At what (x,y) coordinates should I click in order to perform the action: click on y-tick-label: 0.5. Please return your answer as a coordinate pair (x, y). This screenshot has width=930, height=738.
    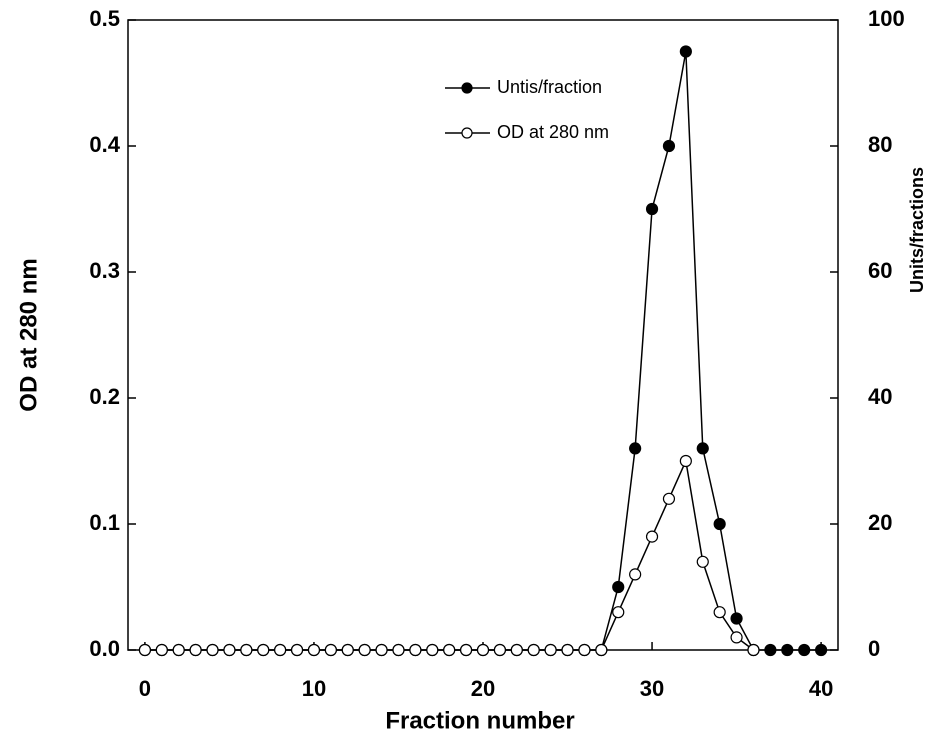
    Looking at the image, I should click on (104, 18).